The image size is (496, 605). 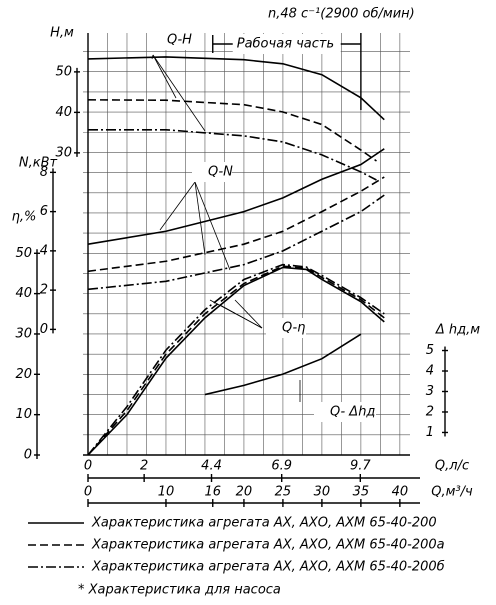 What do you see at coordinates (179, 40) in the screenshot?
I see `annotation: Q-H` at bounding box center [179, 40].